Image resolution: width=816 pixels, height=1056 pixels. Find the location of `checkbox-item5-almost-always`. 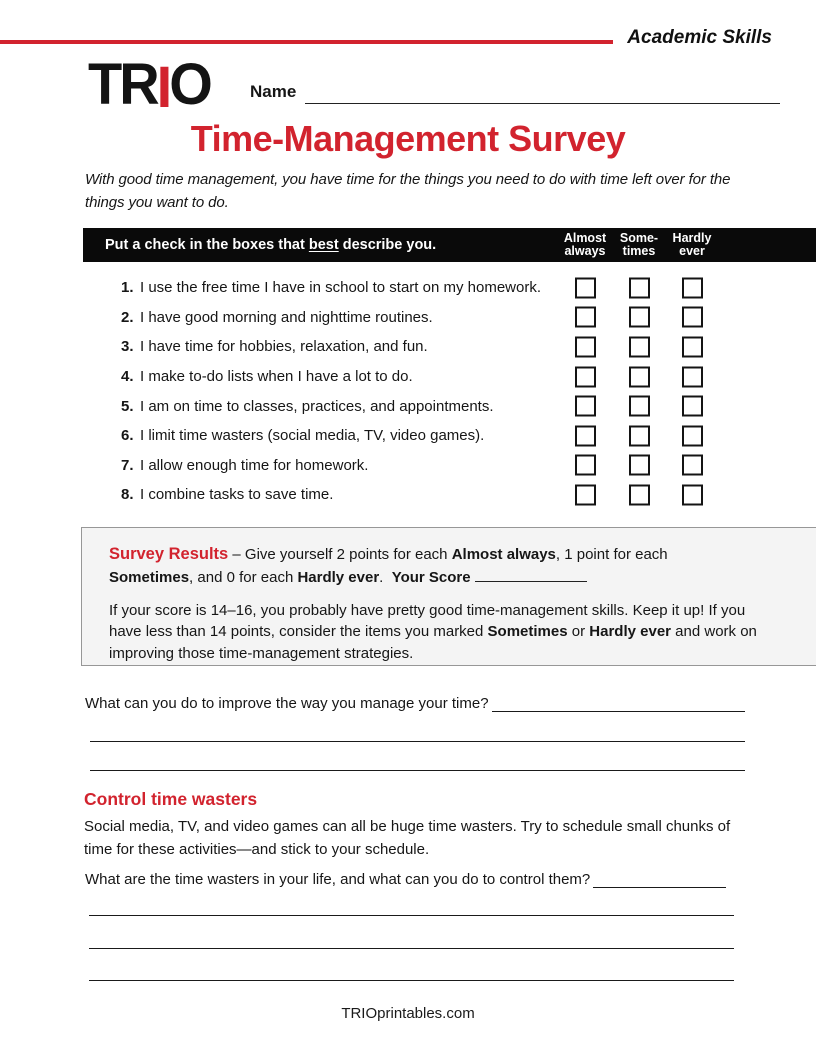

checkbox-item5-almost-always is located at coordinates (585, 406).